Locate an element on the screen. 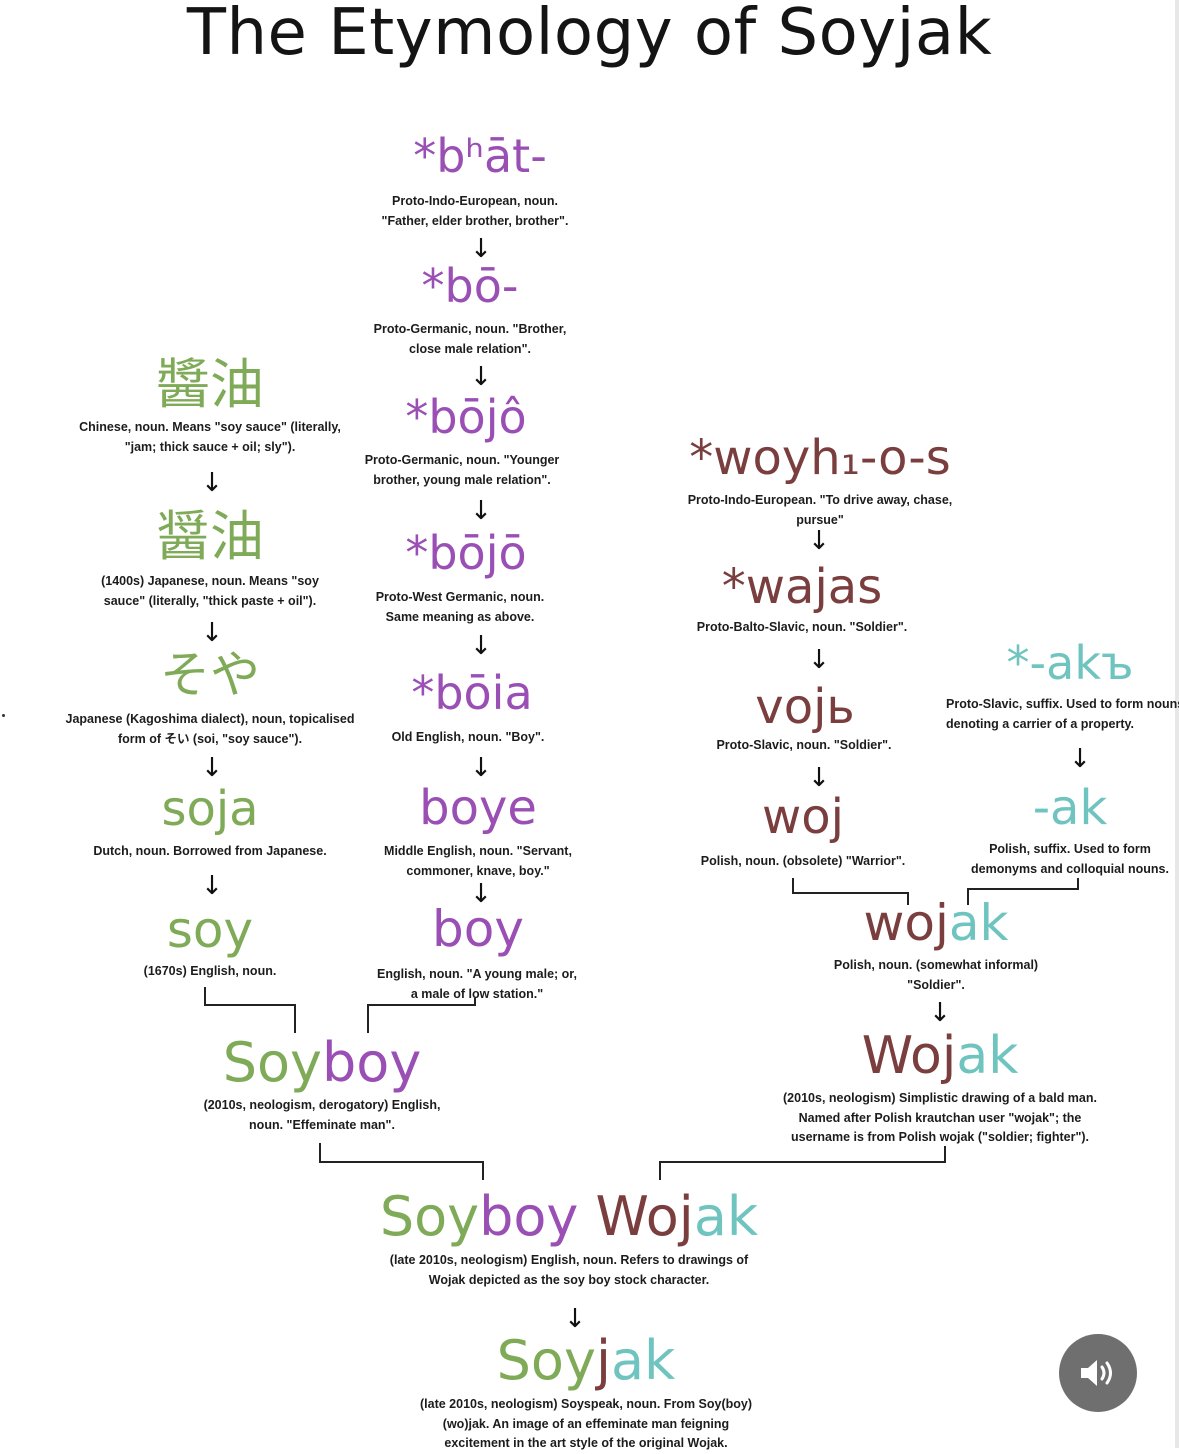  word-soyboy-boy: boy is located at coordinates (372, 1062).